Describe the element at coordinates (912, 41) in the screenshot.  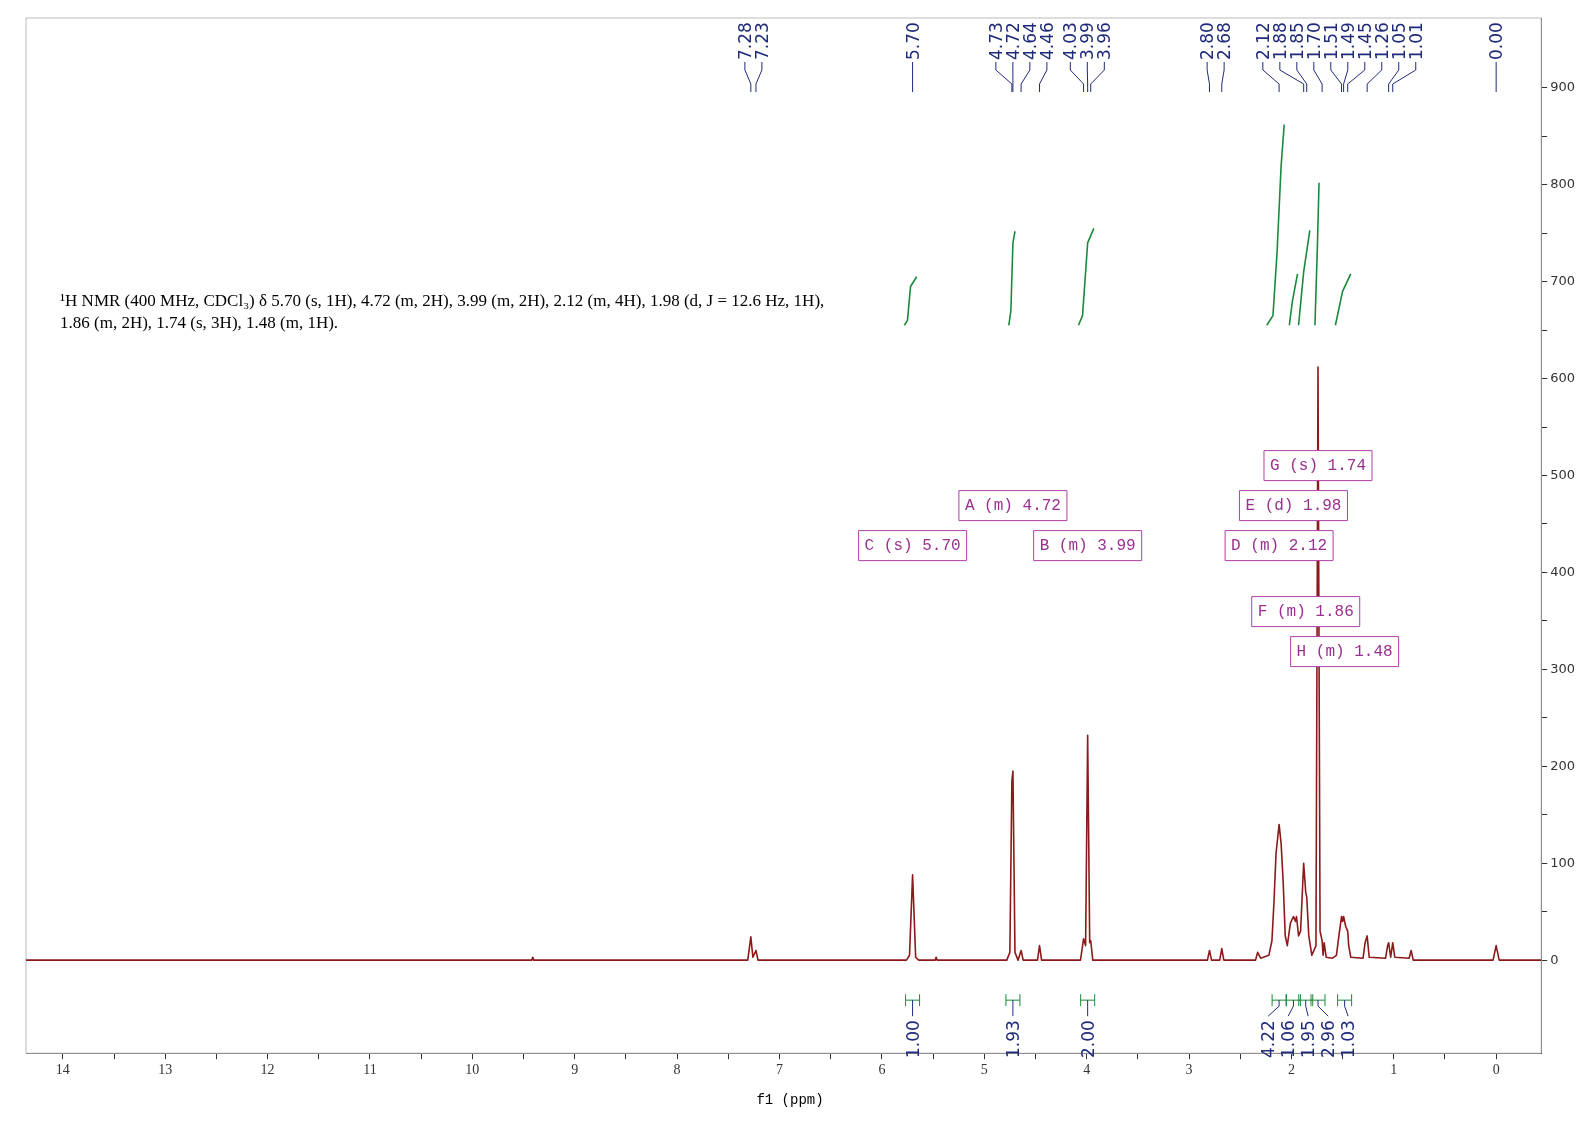
I see `annotation: 5.70` at that location.